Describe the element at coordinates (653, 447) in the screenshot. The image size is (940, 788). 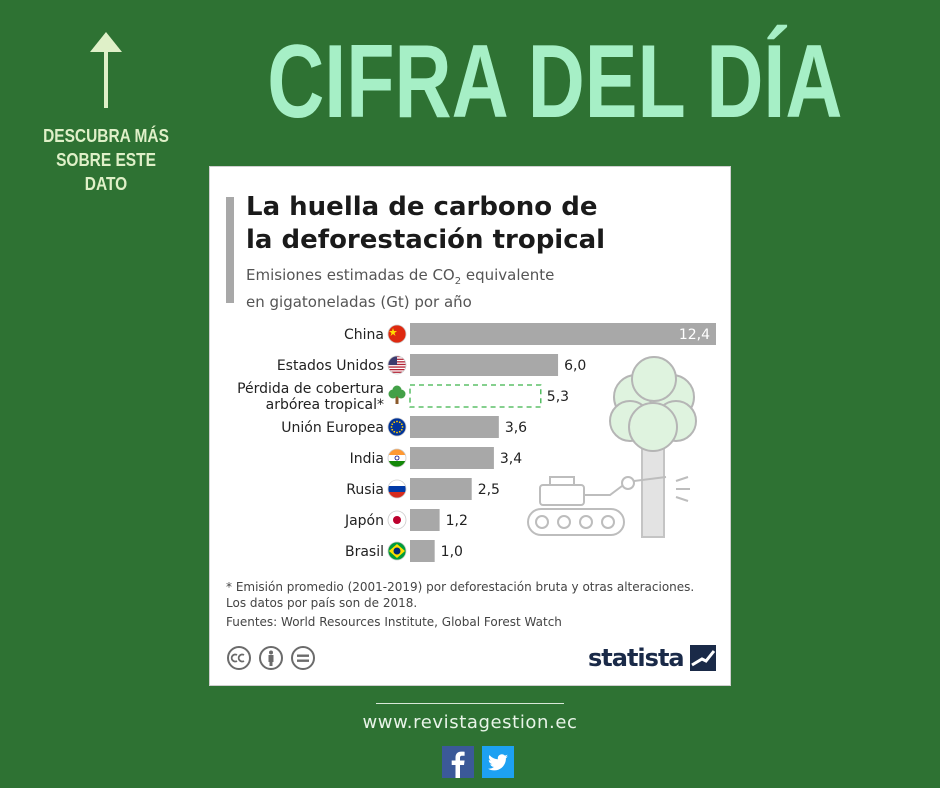
I see `tree-illustration-icon` at that location.